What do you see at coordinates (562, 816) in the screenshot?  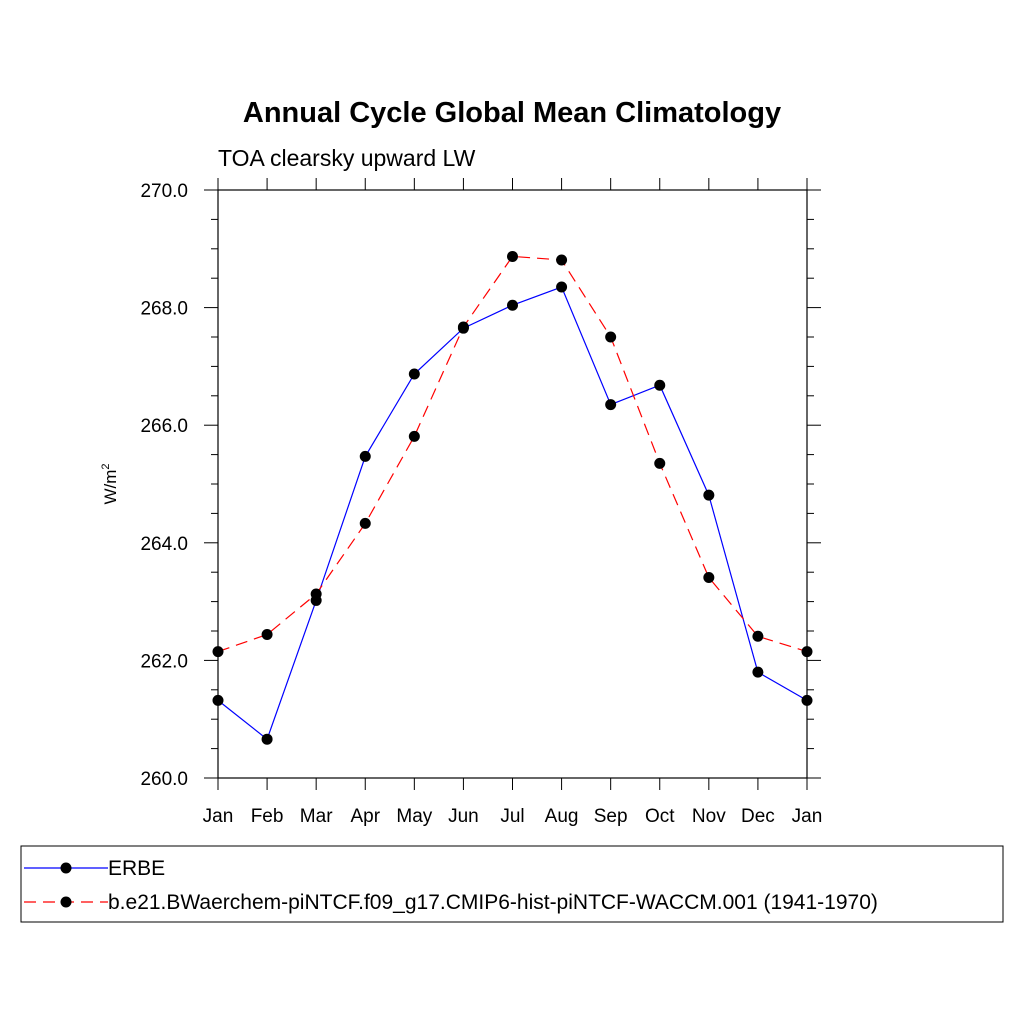 I see `x-tick-label: Aug` at bounding box center [562, 816].